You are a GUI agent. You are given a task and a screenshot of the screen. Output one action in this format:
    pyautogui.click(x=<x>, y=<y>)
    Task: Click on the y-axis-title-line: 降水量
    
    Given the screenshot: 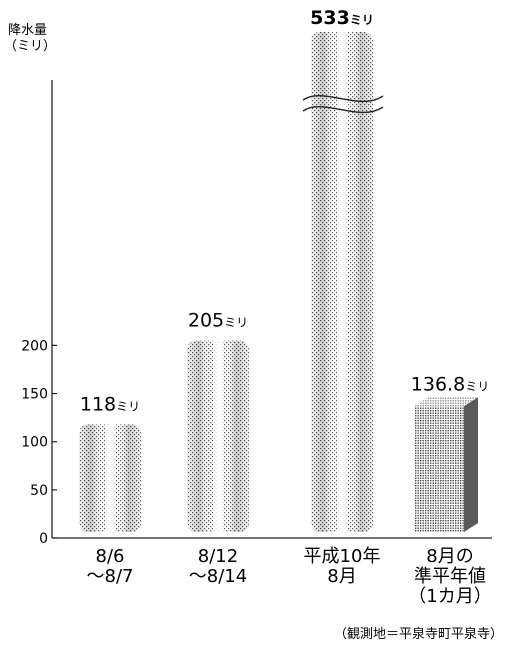 What is the action you would take?
    pyautogui.click(x=27, y=30)
    